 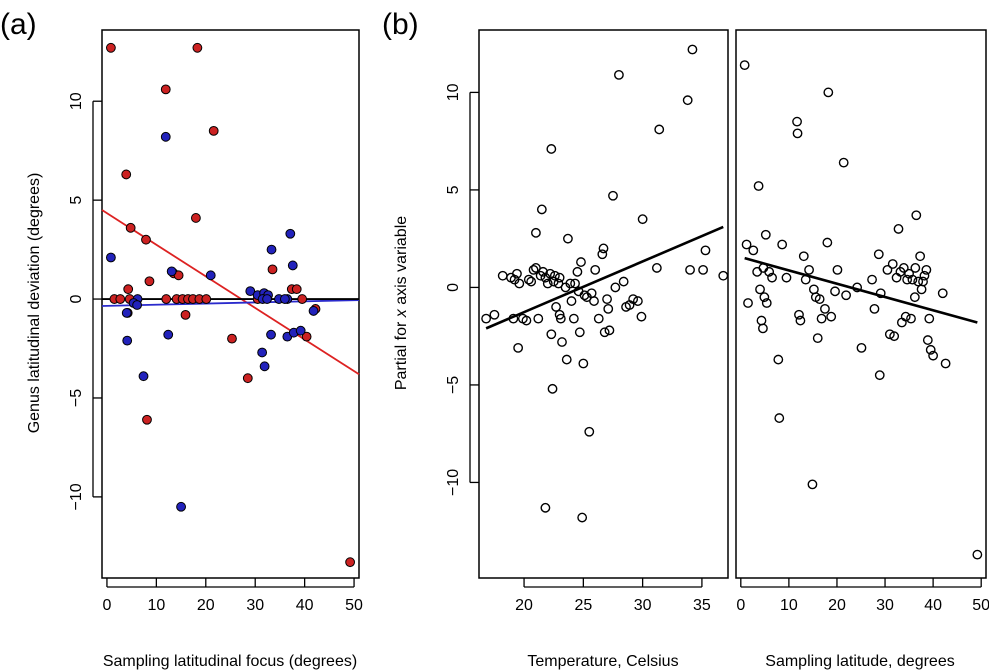 What do you see at coordinates (400, 24) in the screenshot?
I see `panel-b-label: (b)` at bounding box center [400, 24].